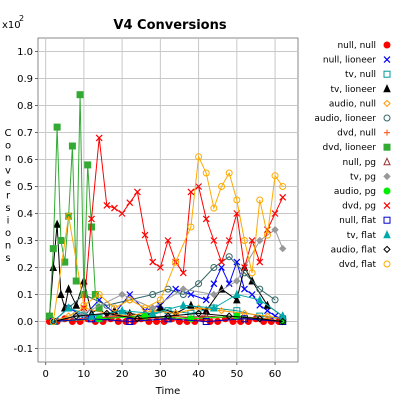  Describe the element at coordinates (352, 104) in the screenshot. I see `legend-label: audio, null` at that location.